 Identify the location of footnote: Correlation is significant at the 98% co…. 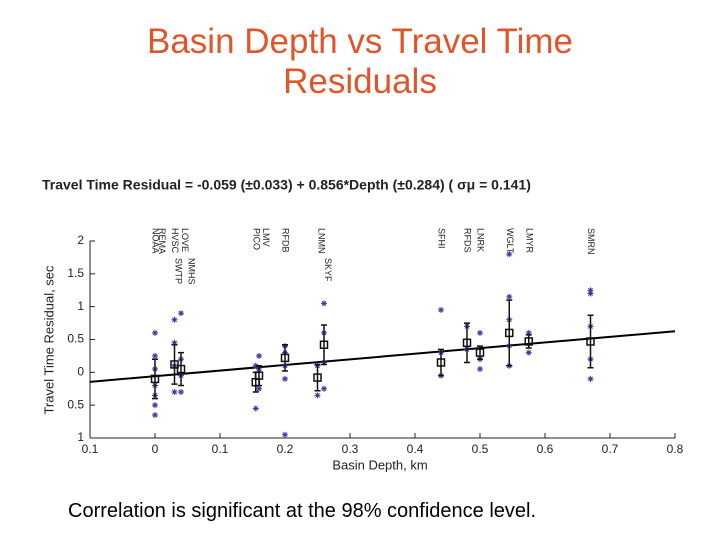
(302, 511).